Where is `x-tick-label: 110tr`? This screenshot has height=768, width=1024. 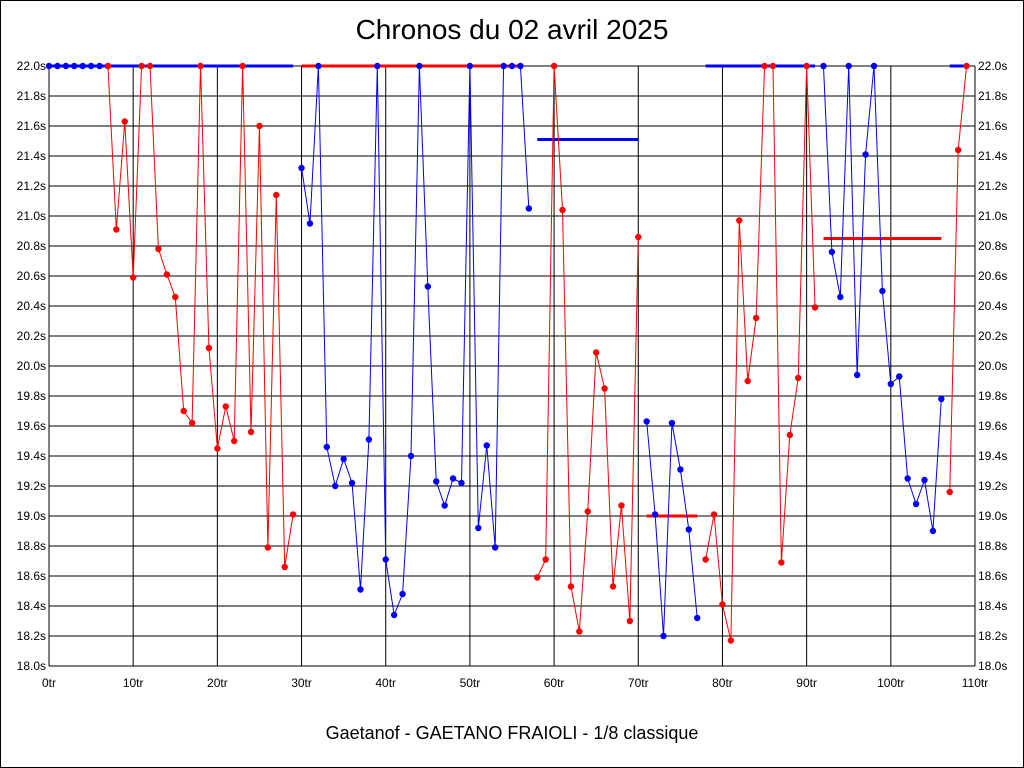 x-tick-label: 110tr is located at coordinates (975, 683).